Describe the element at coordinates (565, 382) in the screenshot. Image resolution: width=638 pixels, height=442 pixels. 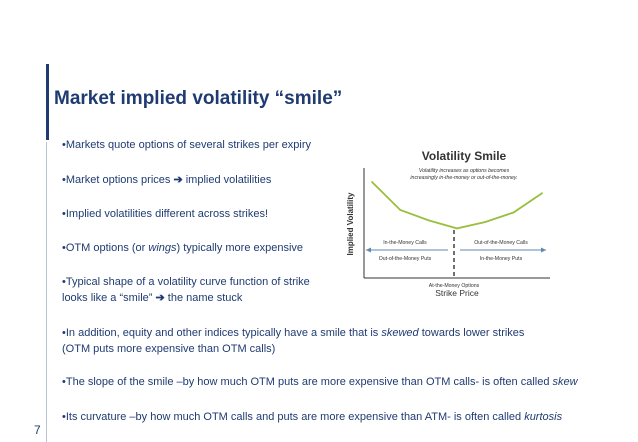
I see `bullet-7-emphasis: skew` at that location.